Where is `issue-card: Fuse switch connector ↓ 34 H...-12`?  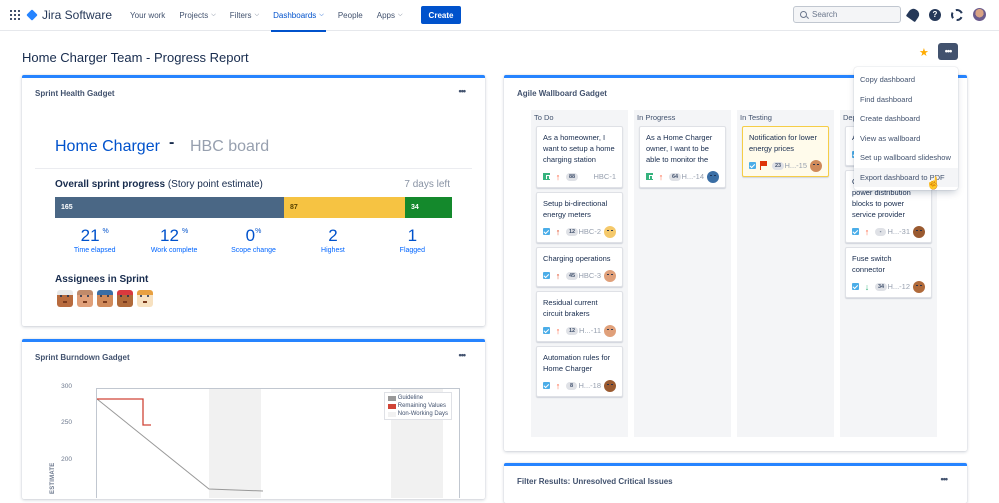
issue-card: Fuse switch connector ↓ 34 H...-12 is located at coordinates (888, 272).